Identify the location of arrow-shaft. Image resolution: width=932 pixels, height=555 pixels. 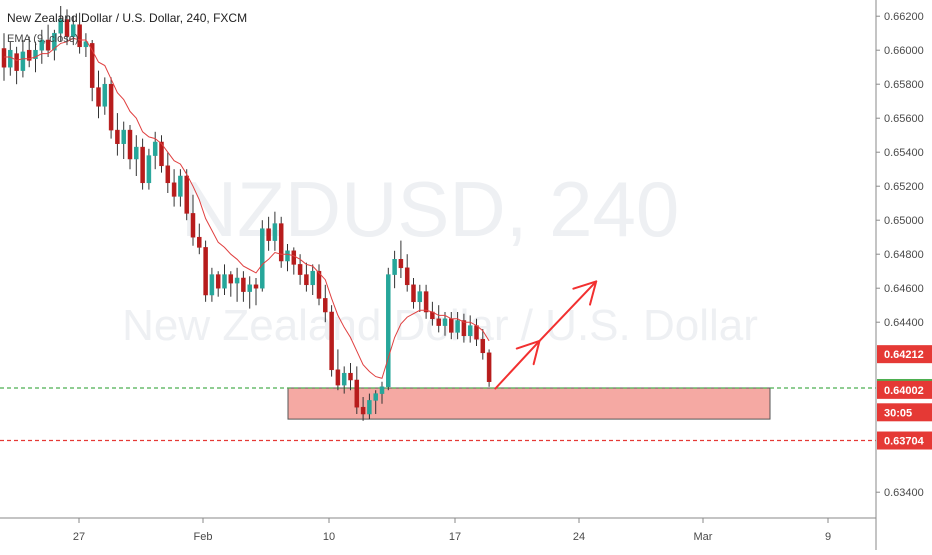
(568, 311).